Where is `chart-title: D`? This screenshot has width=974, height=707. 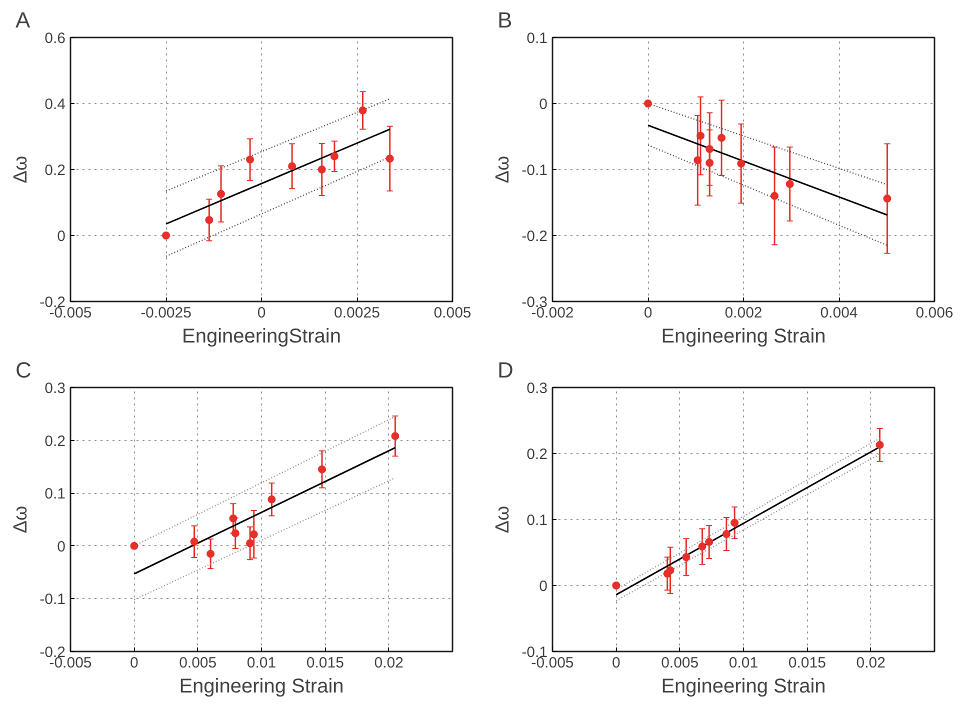
chart-title: D is located at coordinates (506, 370).